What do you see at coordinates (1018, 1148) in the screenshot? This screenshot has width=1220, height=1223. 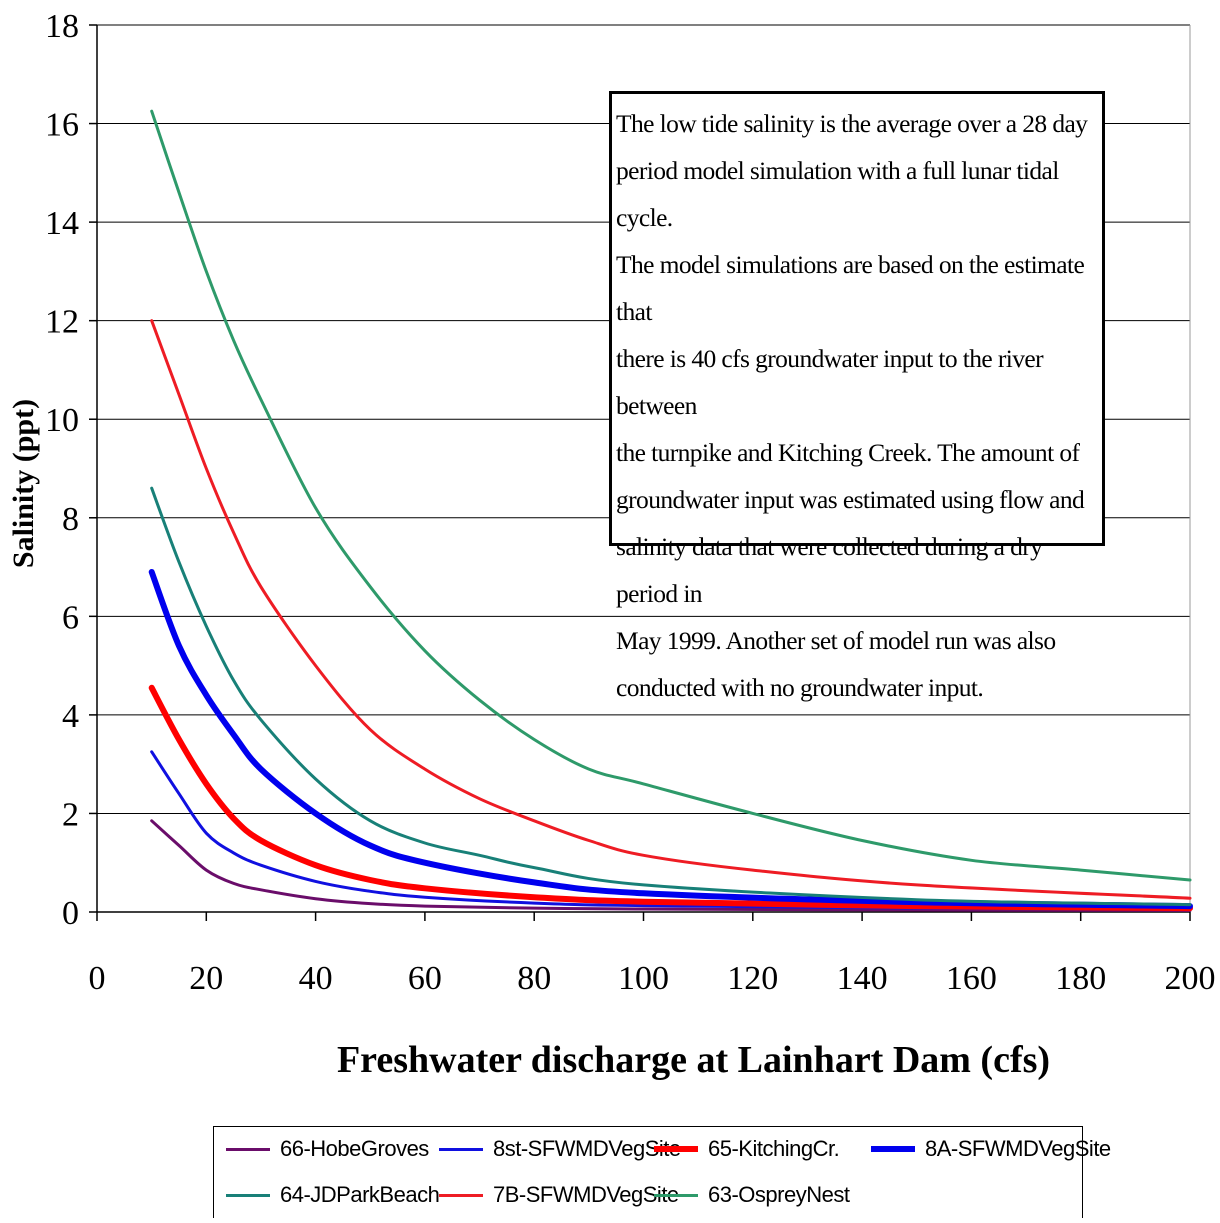 I see `legend-label: 8A-SFWMDVegSite` at bounding box center [1018, 1148].